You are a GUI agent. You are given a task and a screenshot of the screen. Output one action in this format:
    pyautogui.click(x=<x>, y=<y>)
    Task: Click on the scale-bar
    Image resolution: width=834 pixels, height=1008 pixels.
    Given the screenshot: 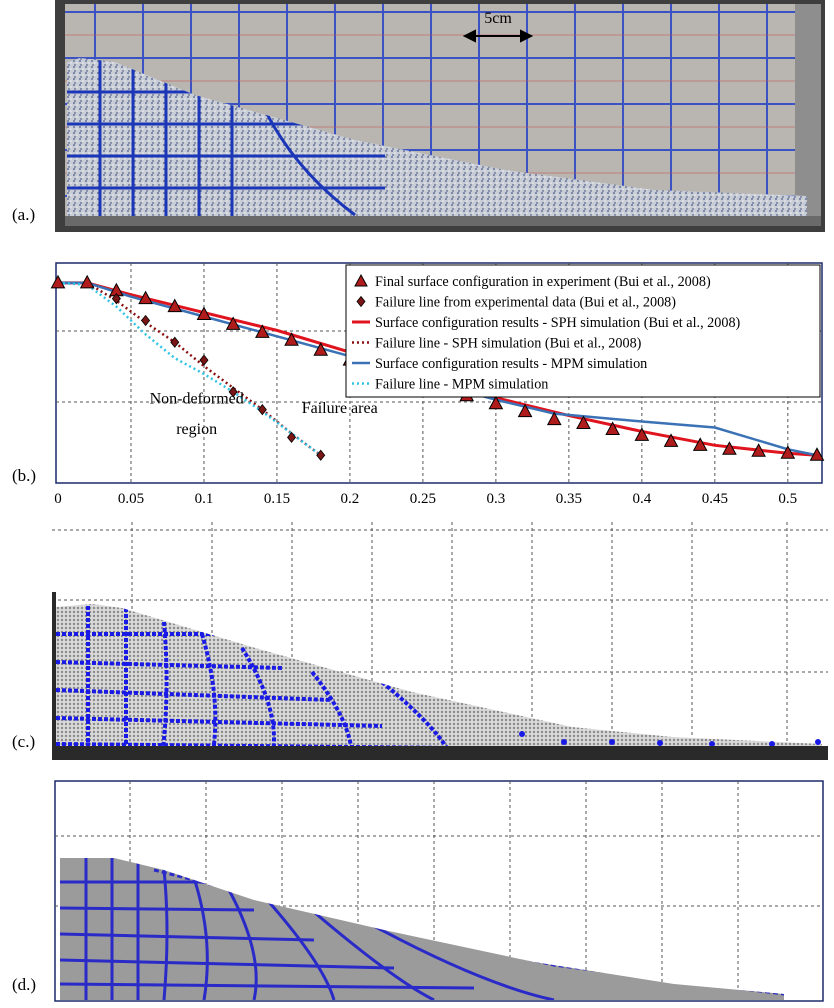 What is the action you would take?
    pyautogui.click(x=498, y=36)
    